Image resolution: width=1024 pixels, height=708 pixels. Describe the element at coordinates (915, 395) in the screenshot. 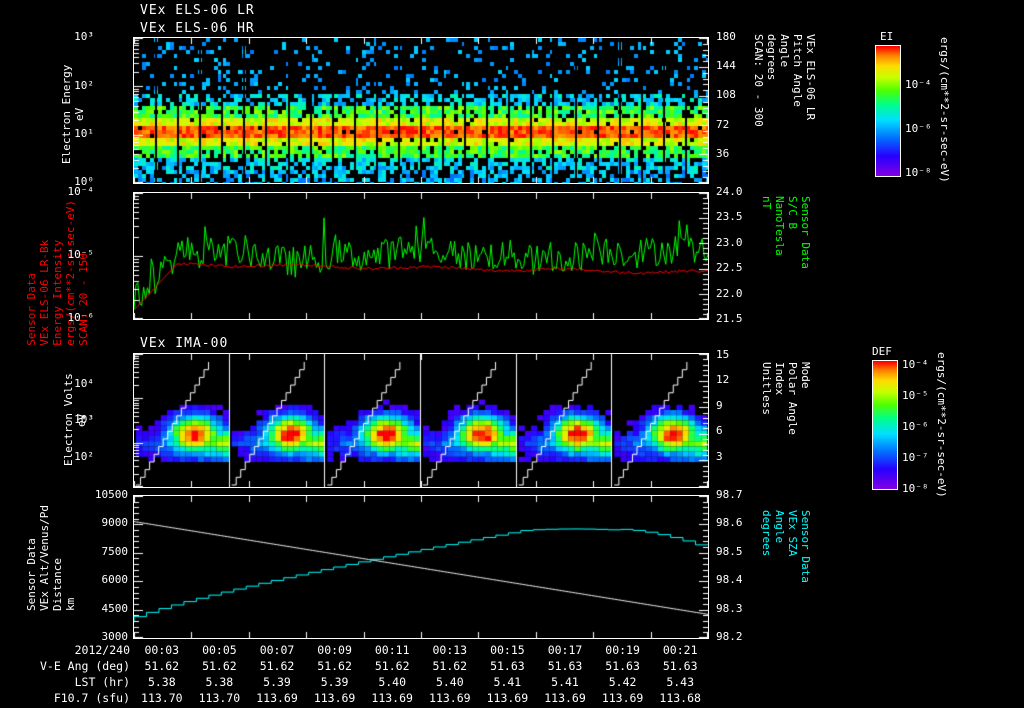

I see `colorbar-def-tick-1: 10⁻⁵` at that location.